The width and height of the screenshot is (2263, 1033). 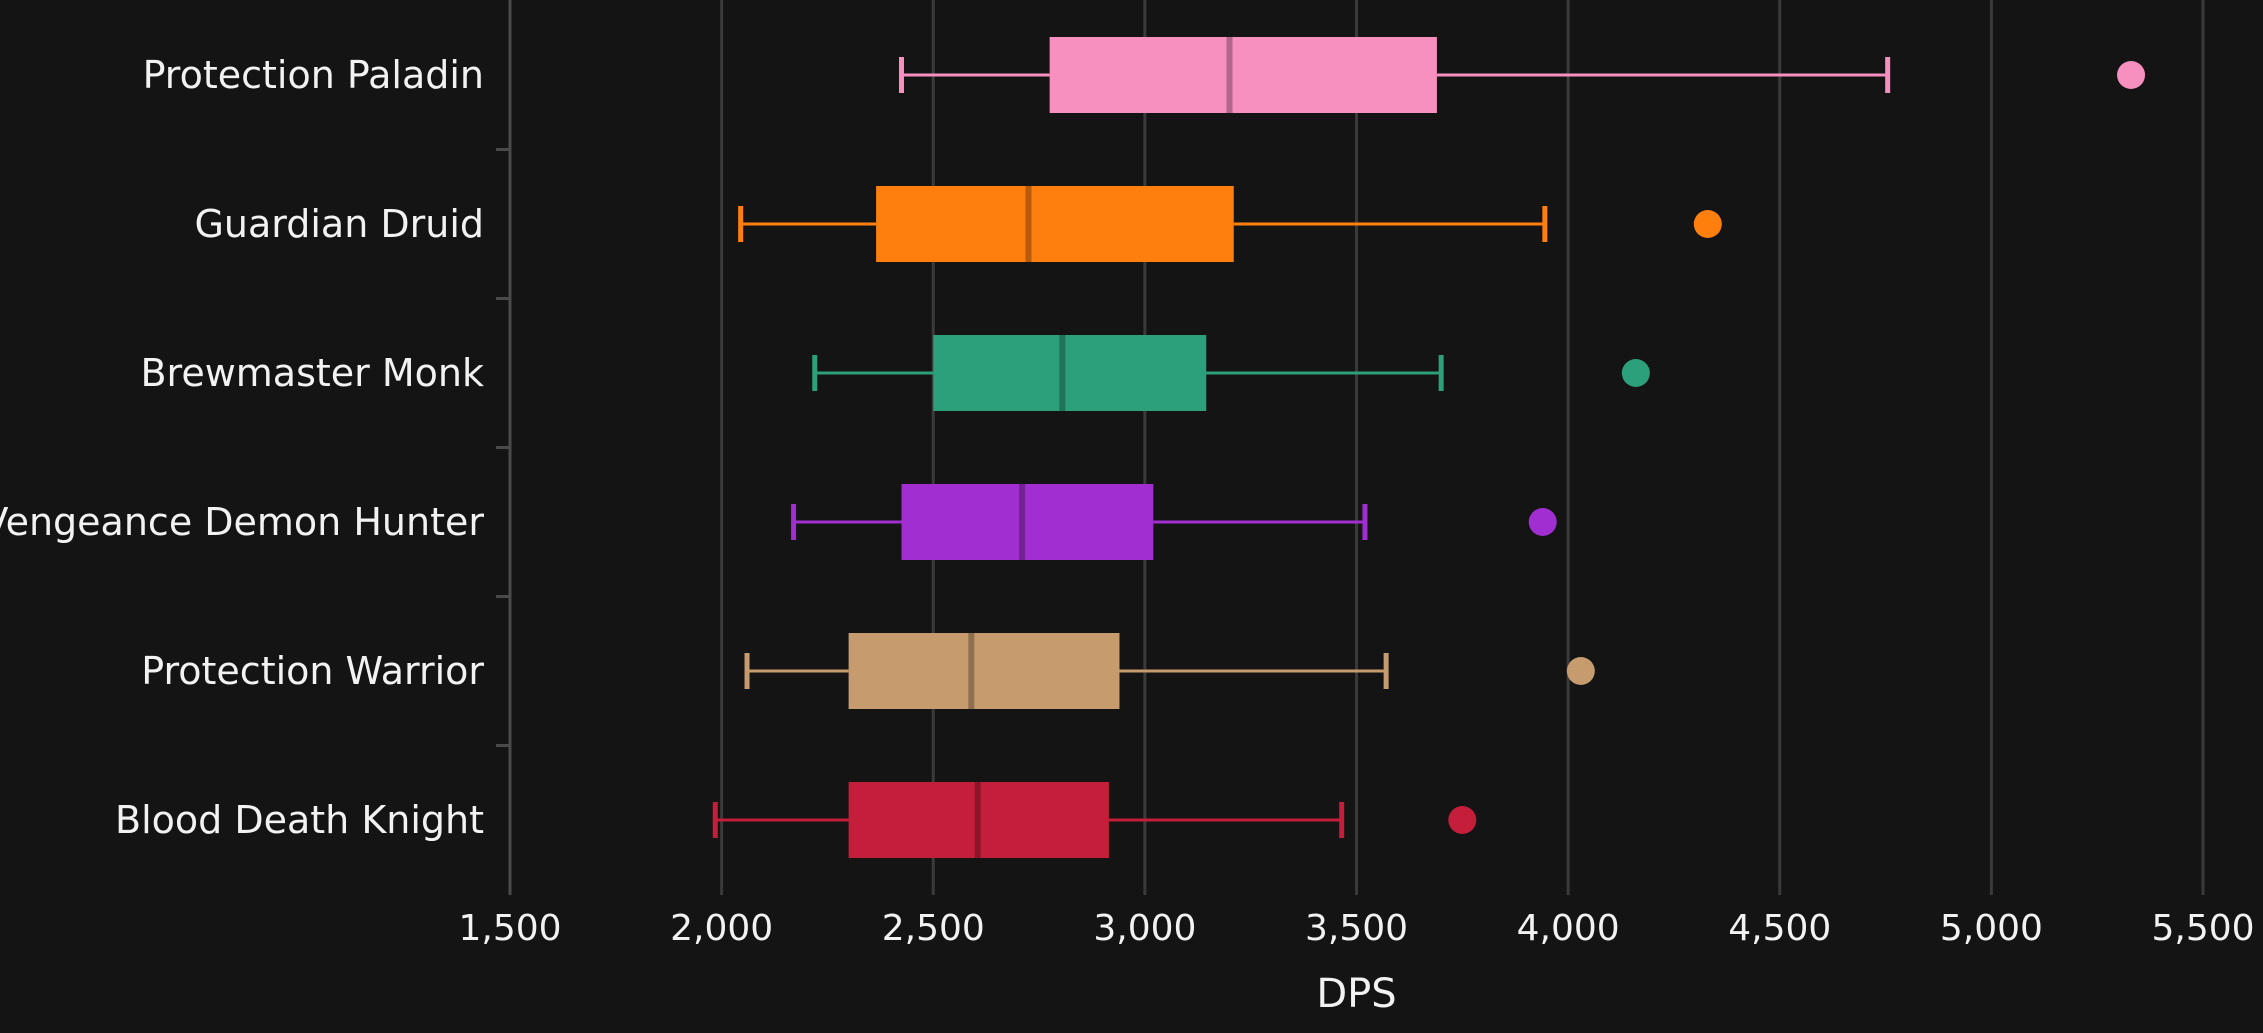 I want to click on x-tick-label: 3,000, so click(x=1144, y=928).